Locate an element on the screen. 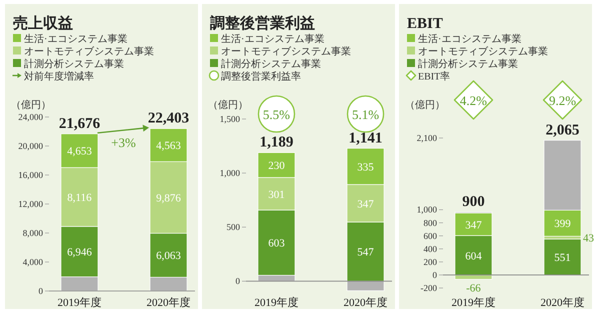 The height and width of the screenshot is (313, 600). data-label: 6,063 is located at coordinates (169, 256).